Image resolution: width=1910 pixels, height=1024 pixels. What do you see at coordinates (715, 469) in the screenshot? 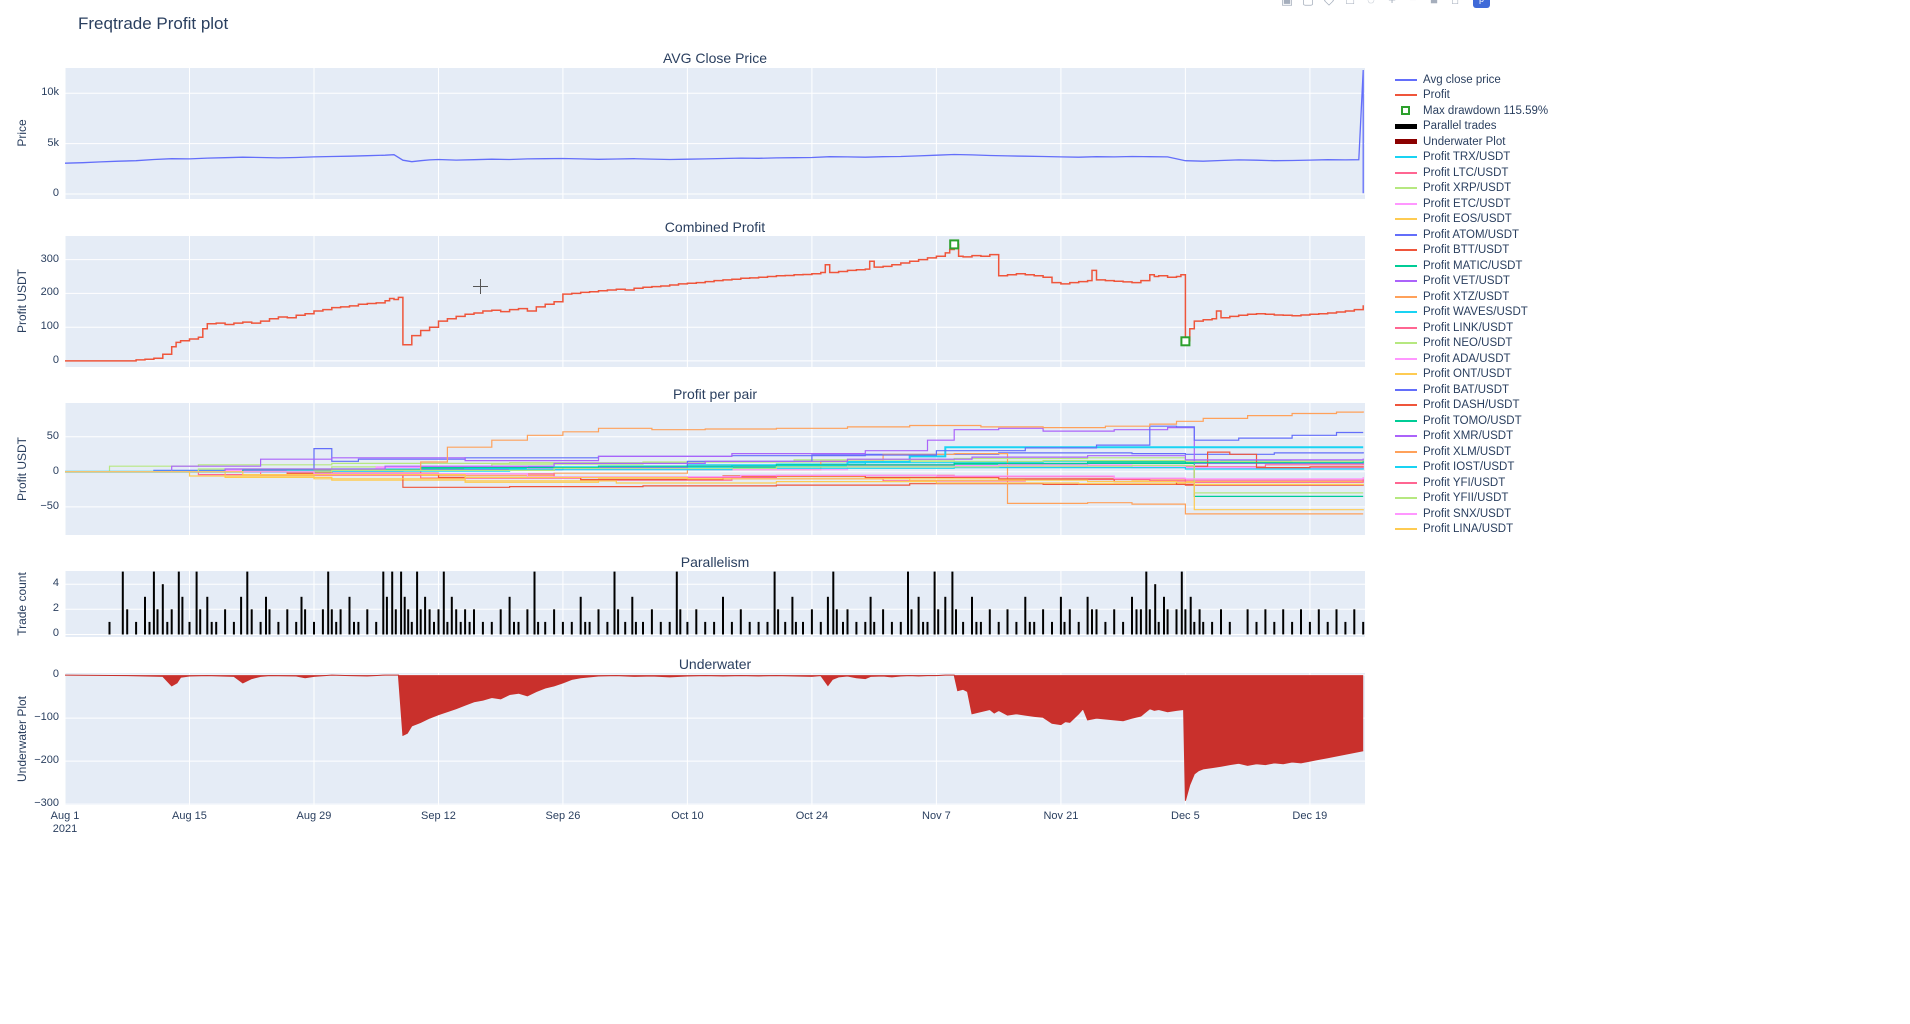
I see `profit-per-pair-plot` at bounding box center [715, 469].